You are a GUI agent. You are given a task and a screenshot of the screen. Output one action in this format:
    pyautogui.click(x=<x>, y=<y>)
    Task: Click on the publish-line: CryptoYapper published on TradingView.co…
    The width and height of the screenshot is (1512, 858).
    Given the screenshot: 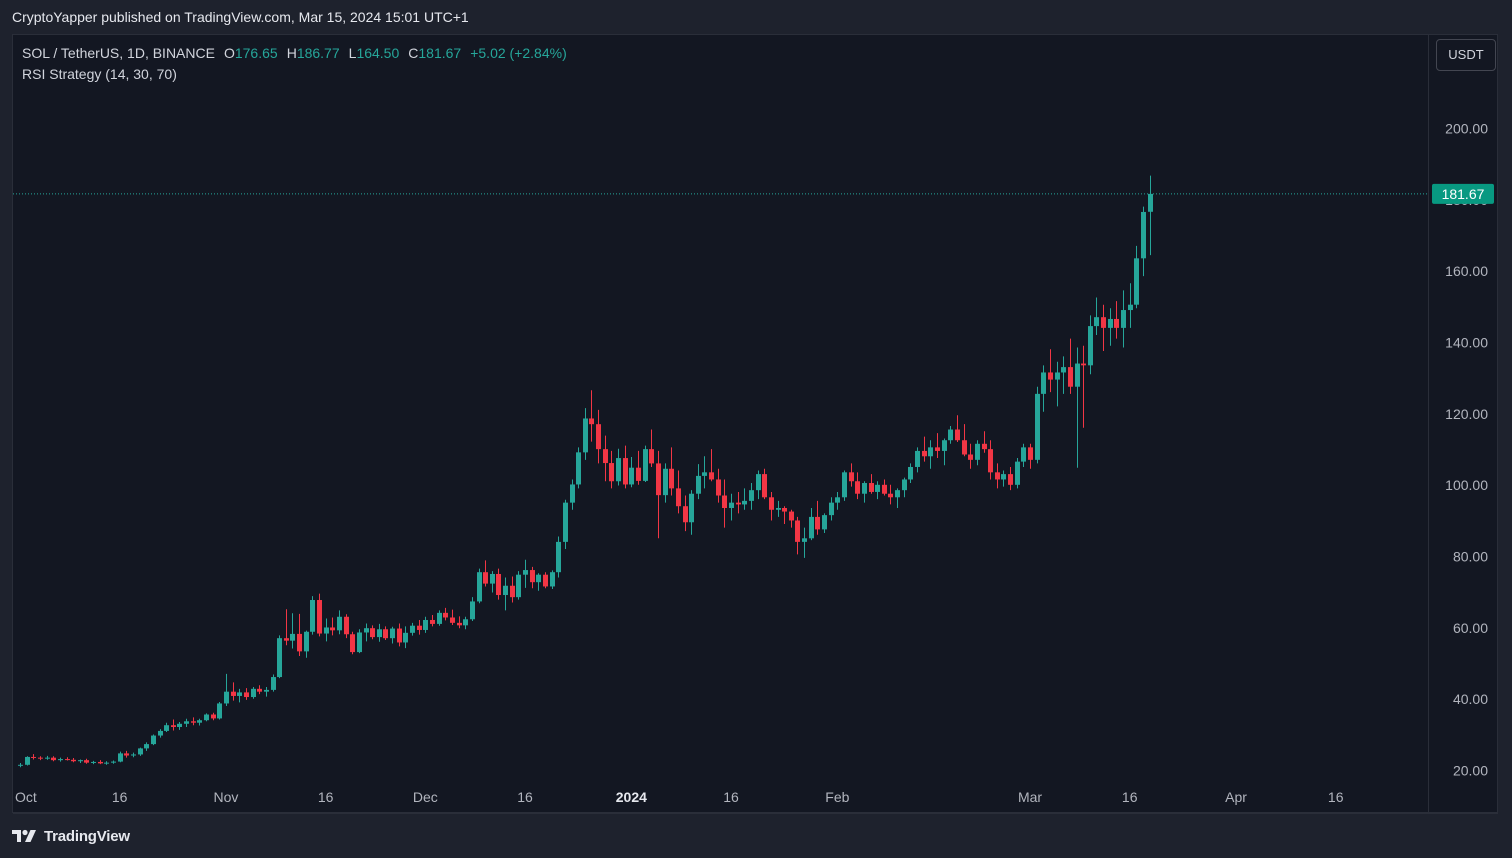 What is the action you would take?
    pyautogui.click(x=240, y=17)
    